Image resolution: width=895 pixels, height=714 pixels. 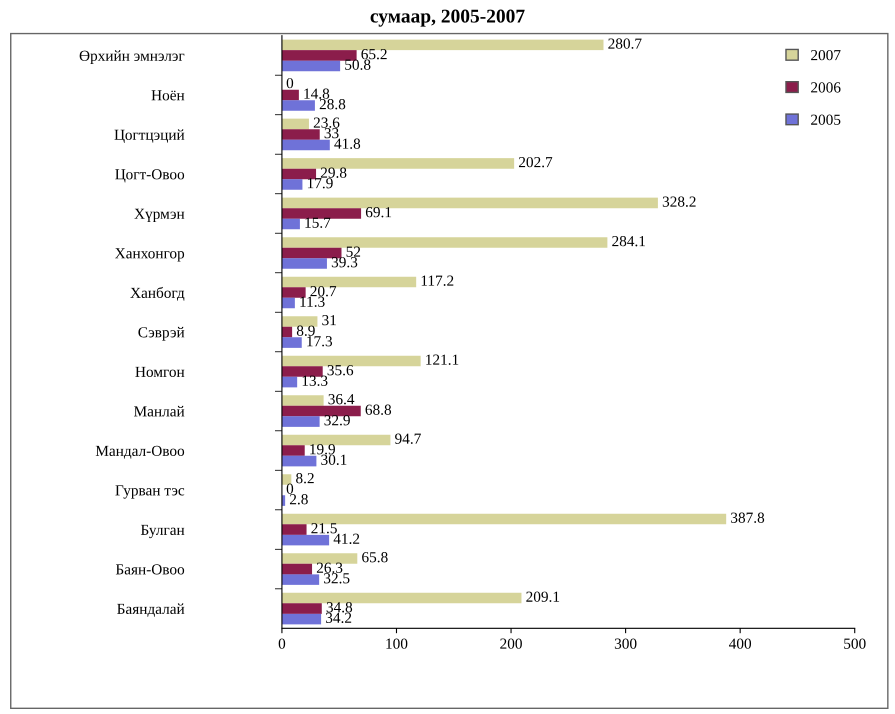 What do you see at coordinates (826, 87) in the screenshot?
I see `legend-label: 2006` at bounding box center [826, 87].